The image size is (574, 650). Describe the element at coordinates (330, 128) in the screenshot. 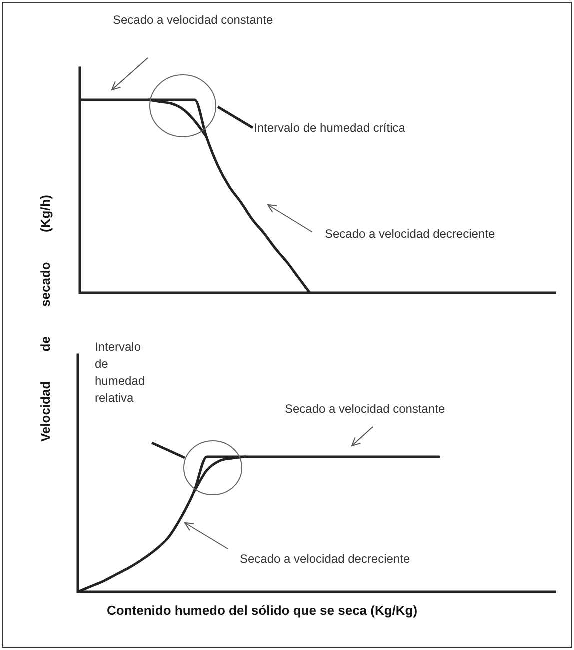

I see `annotation: Intervalo de humedad crítica` at that location.